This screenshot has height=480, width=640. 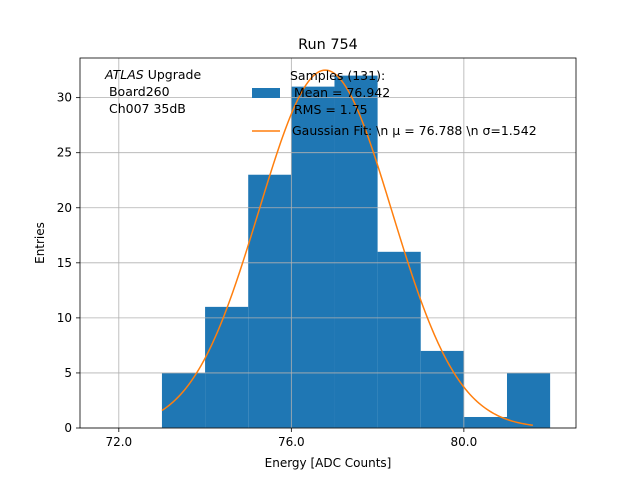 What do you see at coordinates (68, 428) in the screenshot?
I see `y-tick-label: 0` at bounding box center [68, 428].